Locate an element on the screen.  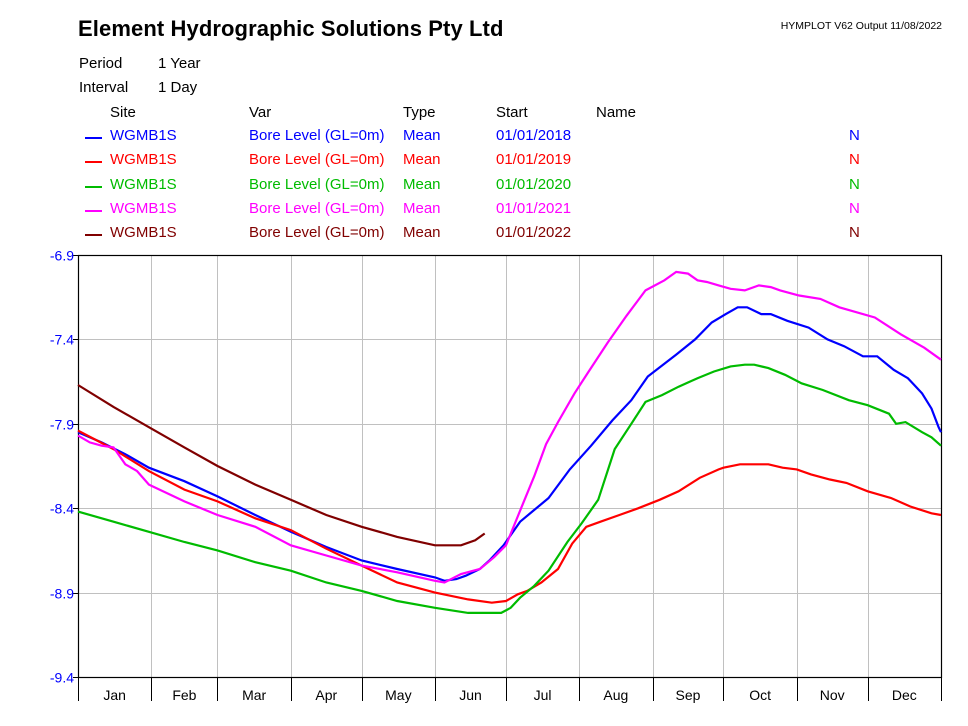
x-tick-label: Feb is located at coordinates (184, 695).